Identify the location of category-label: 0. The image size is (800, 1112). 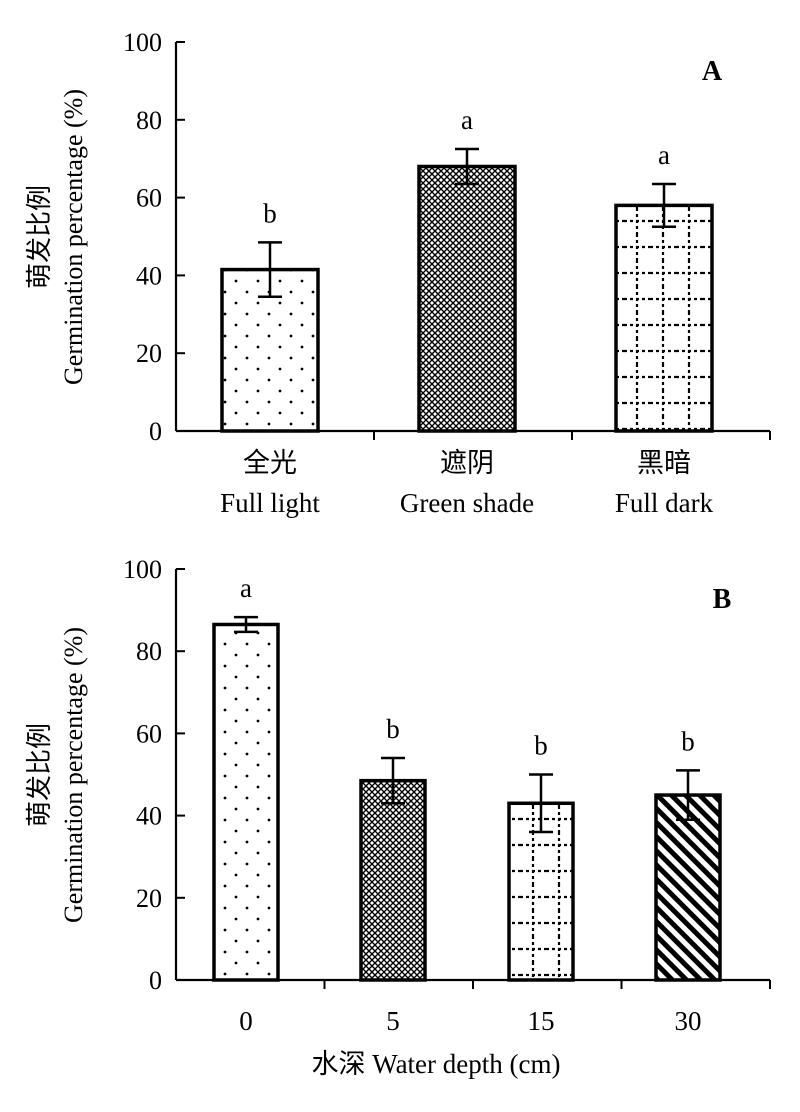
(246, 1021).